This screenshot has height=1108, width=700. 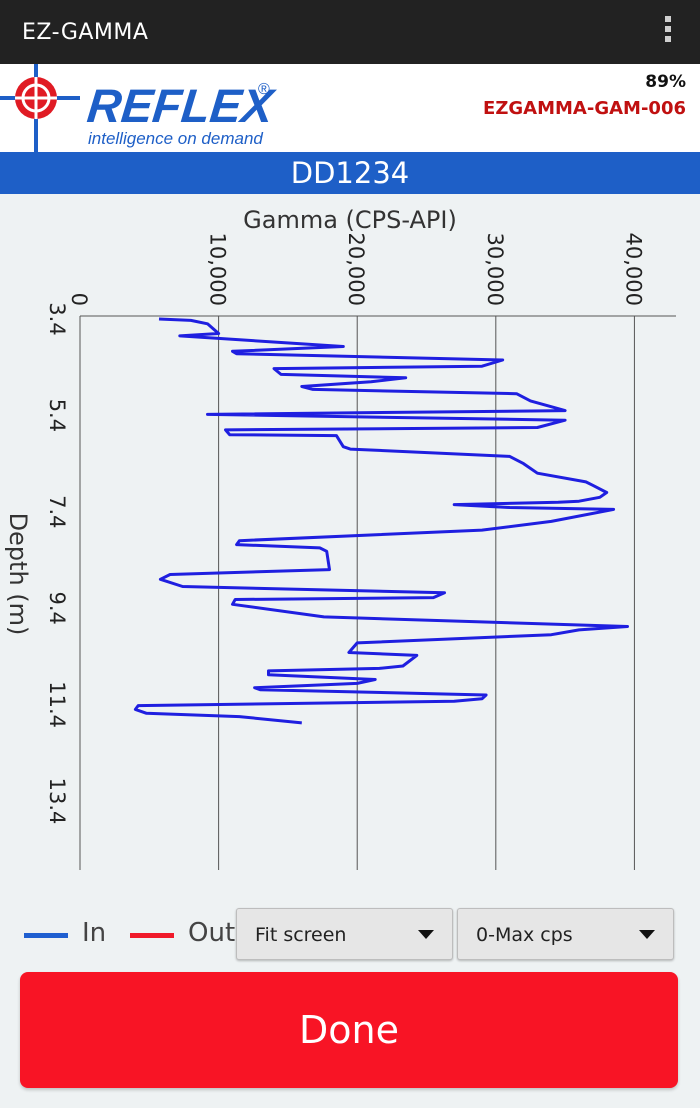 I want to click on device-id: EZGAMMA-GAM-006, so click(x=584, y=108).